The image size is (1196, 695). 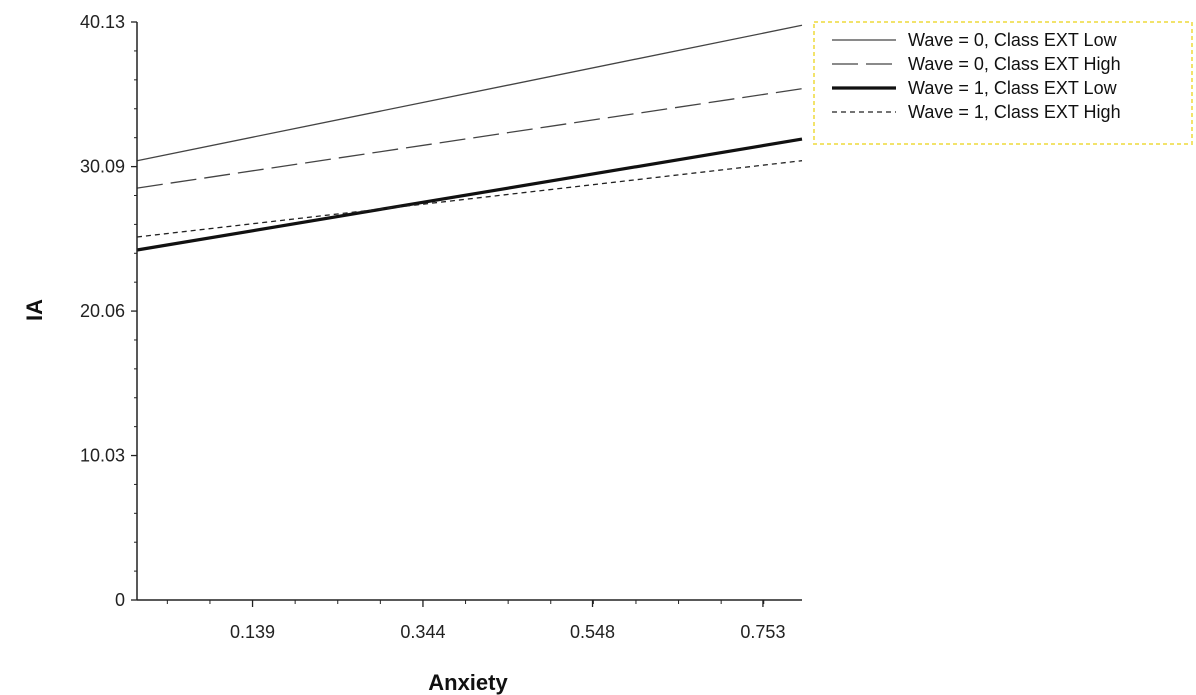 I want to click on legend-box, so click(x=1003, y=83).